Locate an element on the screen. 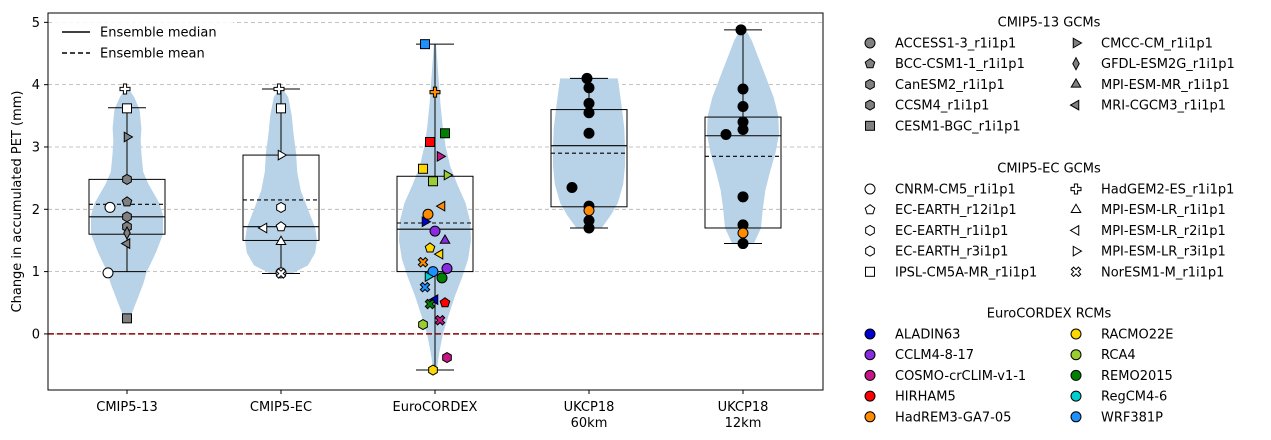  y-axis-label: Change in accumulated PET (mm) is located at coordinates (17, 202).